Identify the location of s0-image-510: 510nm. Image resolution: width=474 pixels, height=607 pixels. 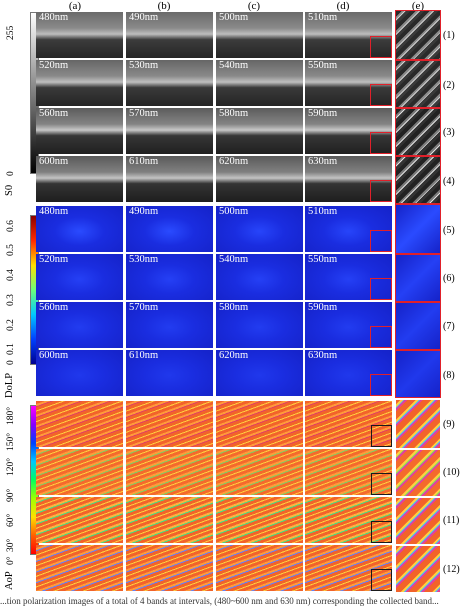
(348, 35).